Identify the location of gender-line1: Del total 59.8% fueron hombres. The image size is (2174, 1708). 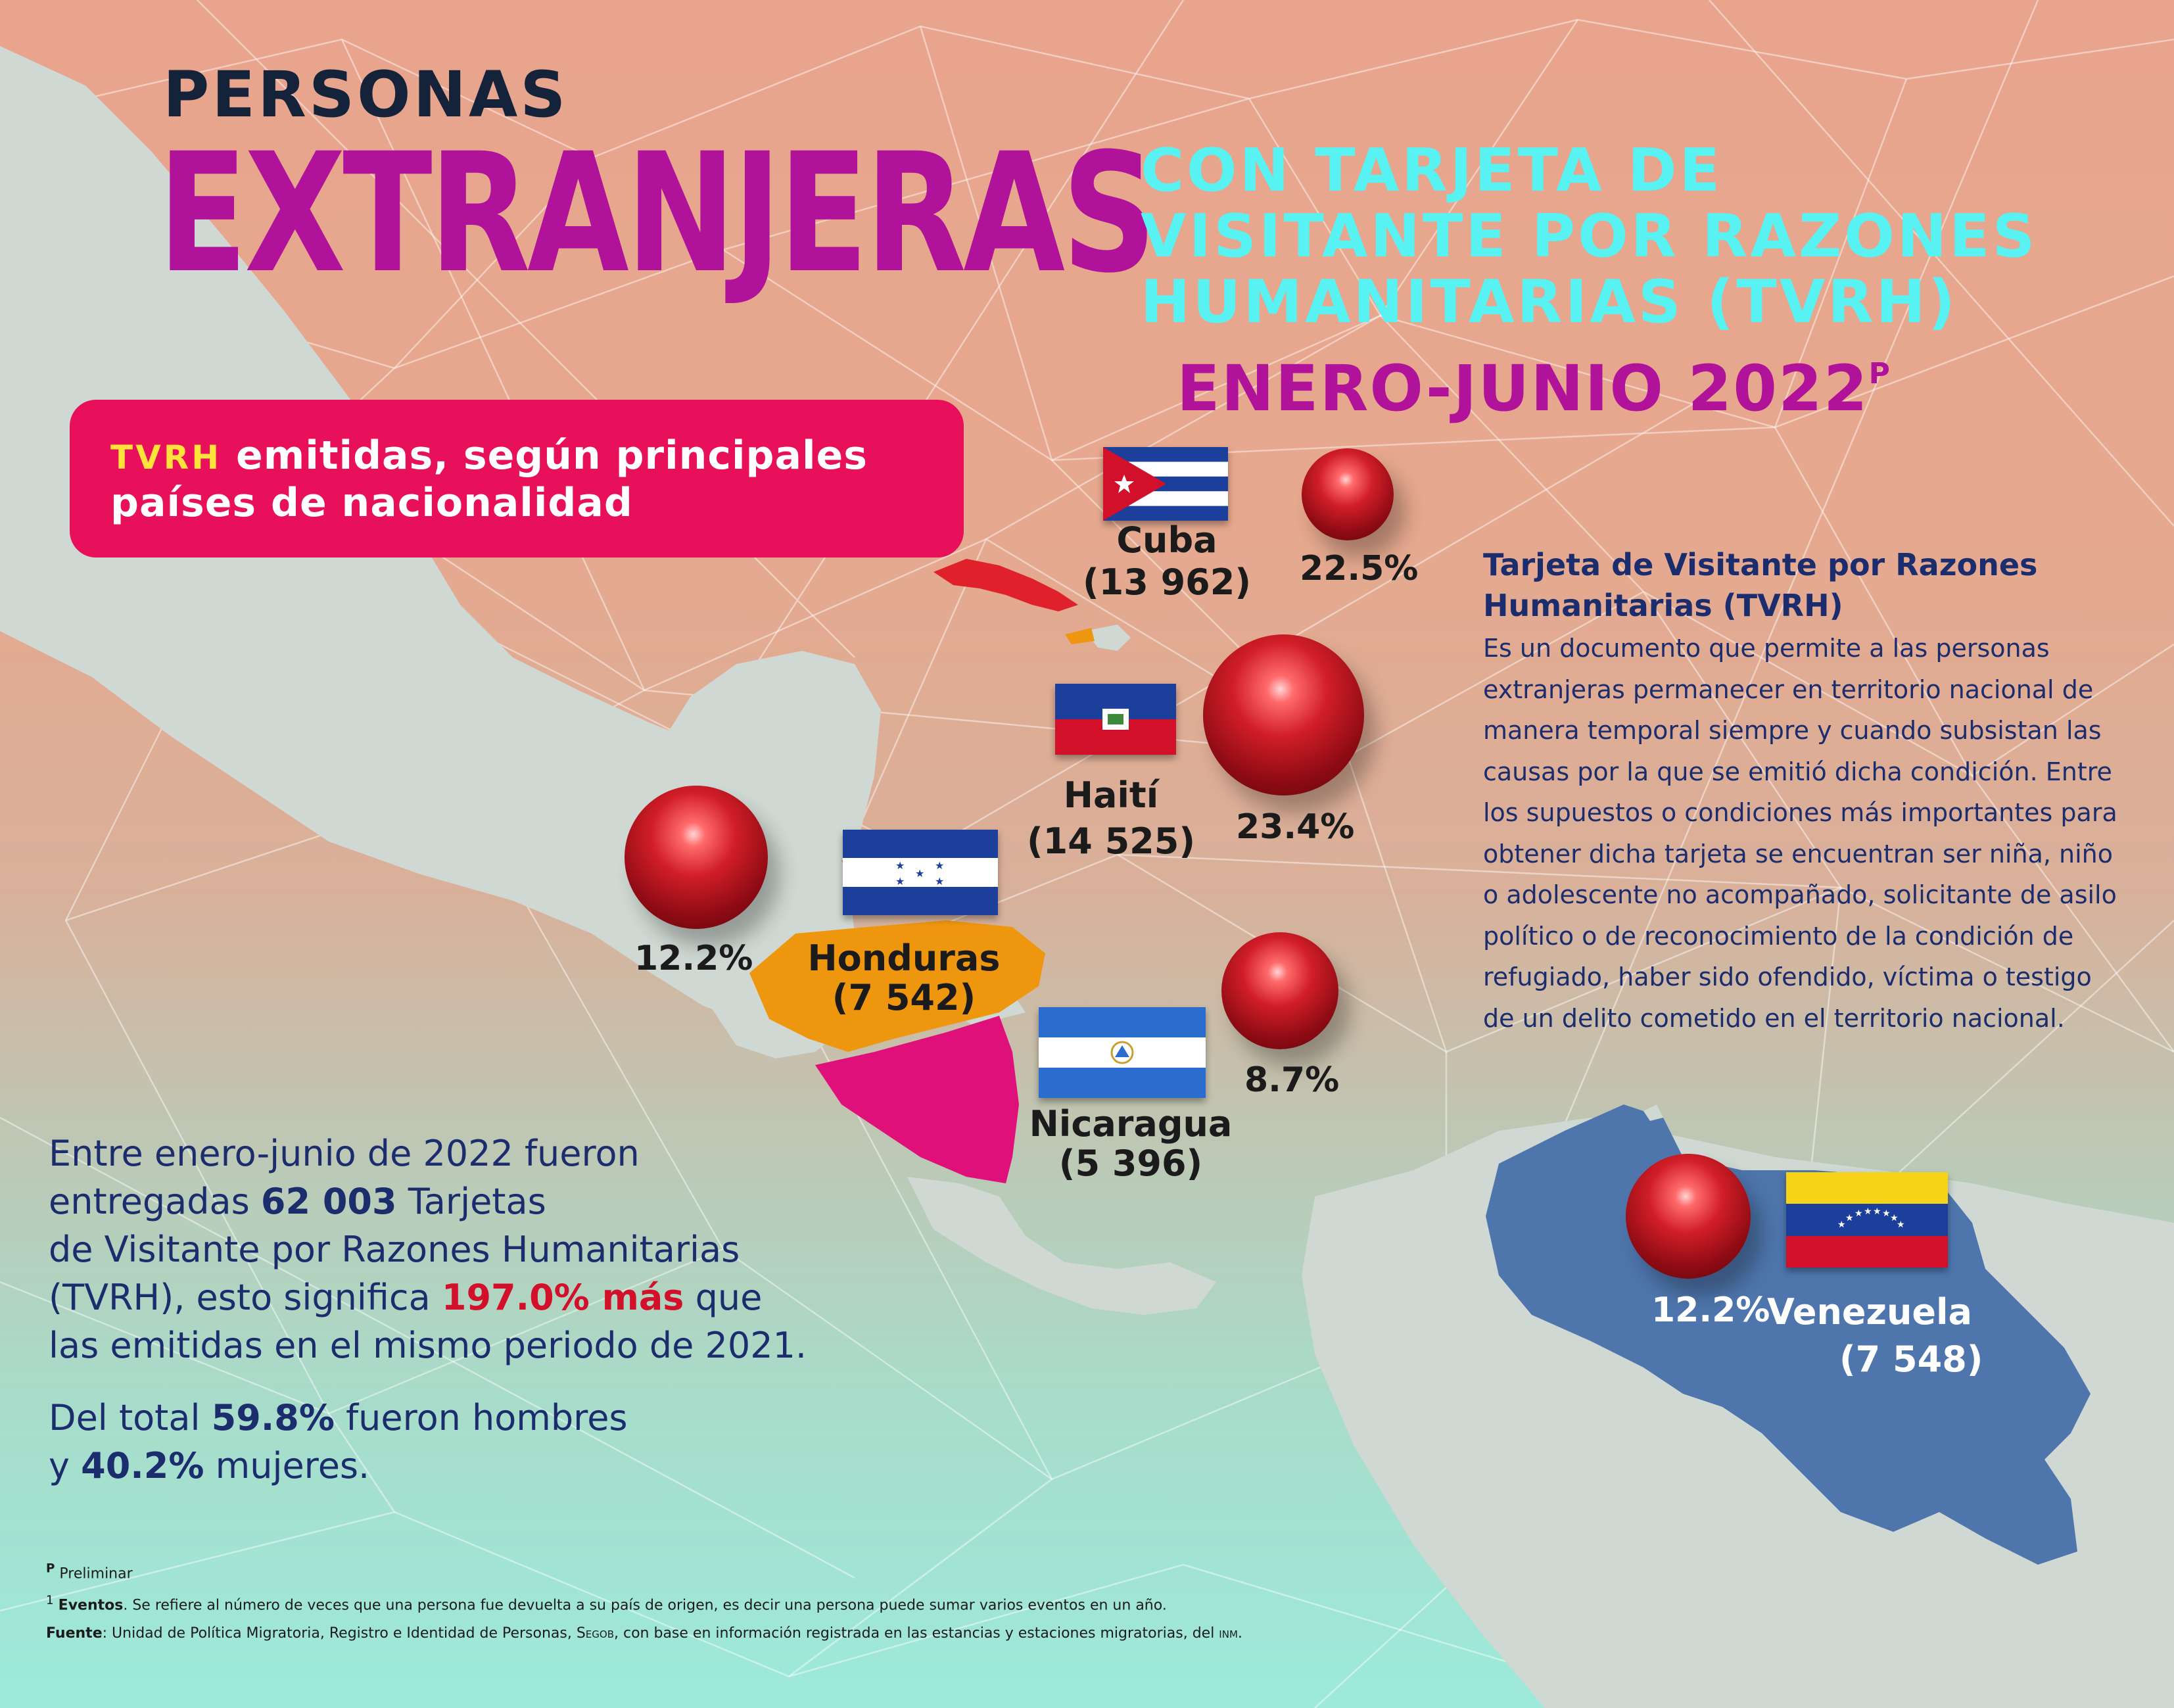
(378, 1418).